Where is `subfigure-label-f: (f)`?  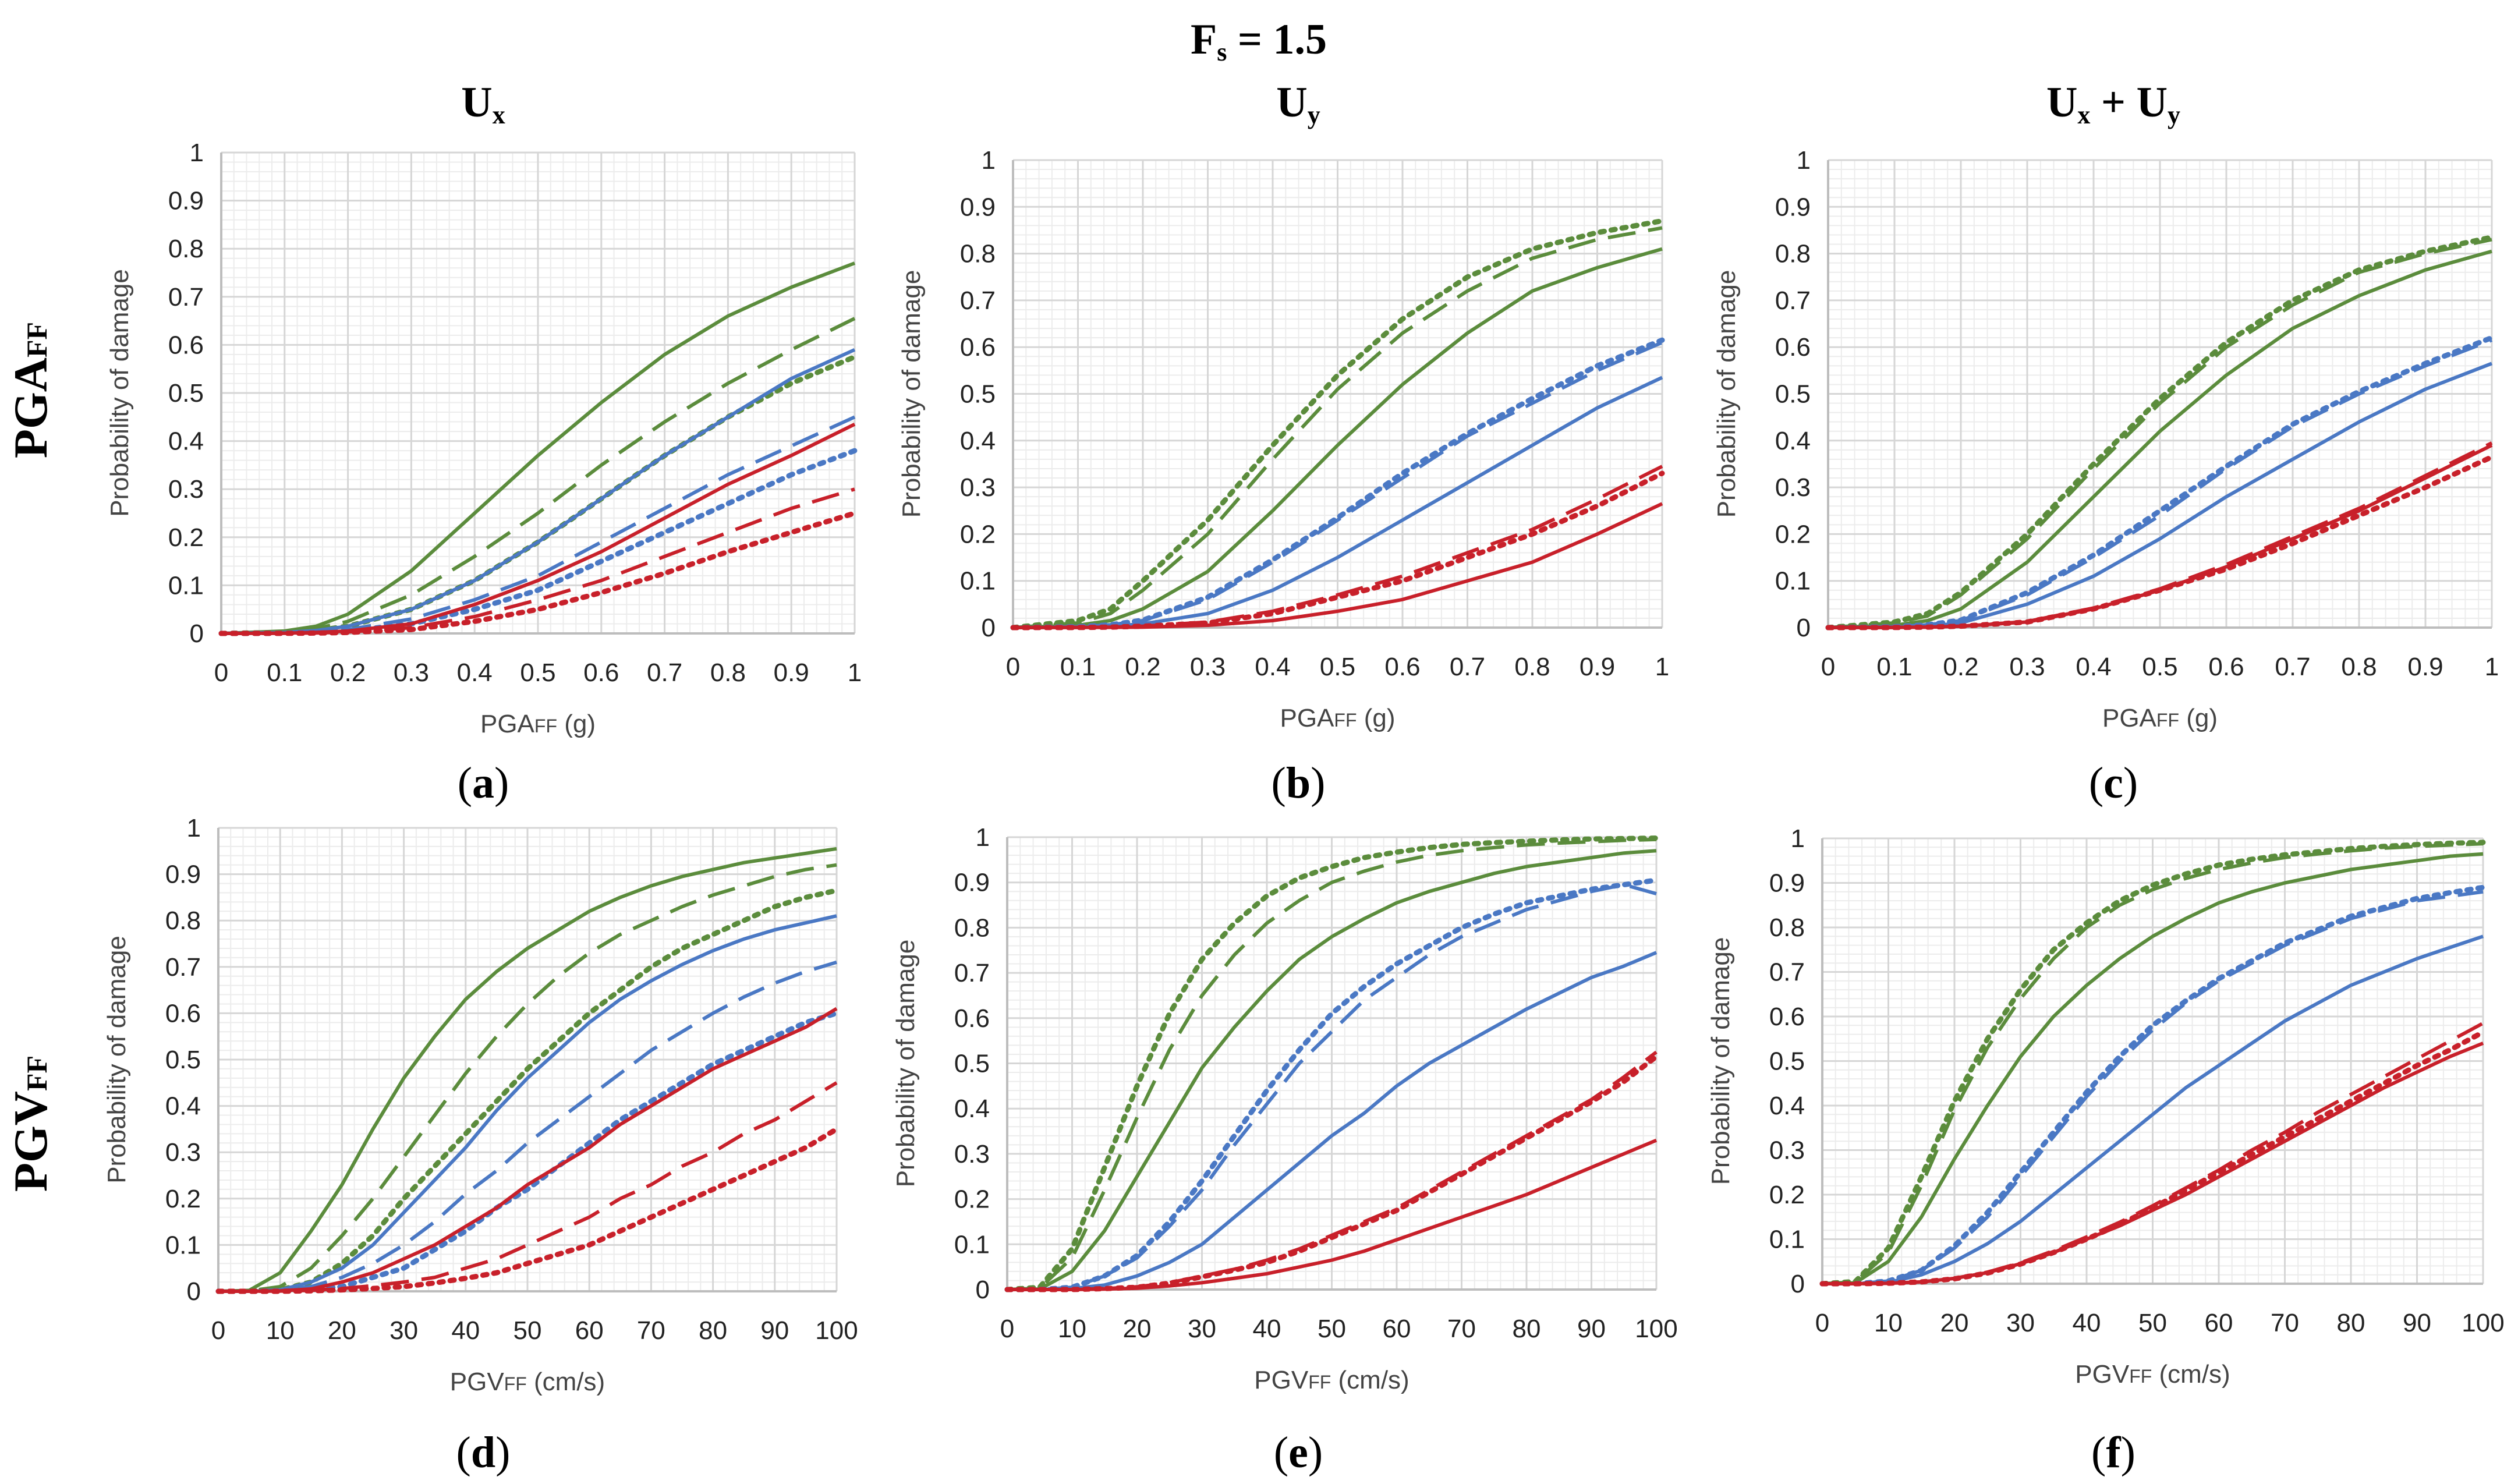 subfigure-label-f: (f) is located at coordinates (2113, 1452).